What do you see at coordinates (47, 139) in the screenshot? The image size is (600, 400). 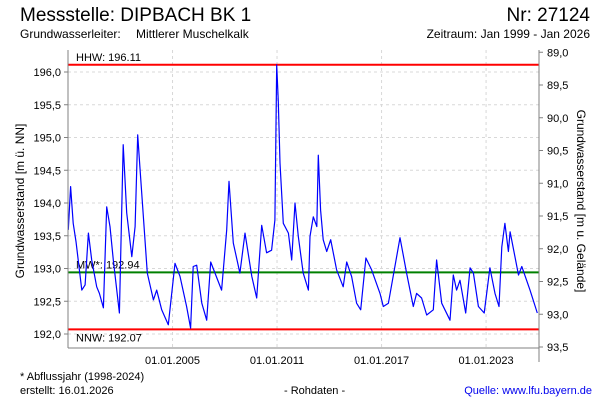 I see `y-tick-label: 195,0` at bounding box center [47, 139].